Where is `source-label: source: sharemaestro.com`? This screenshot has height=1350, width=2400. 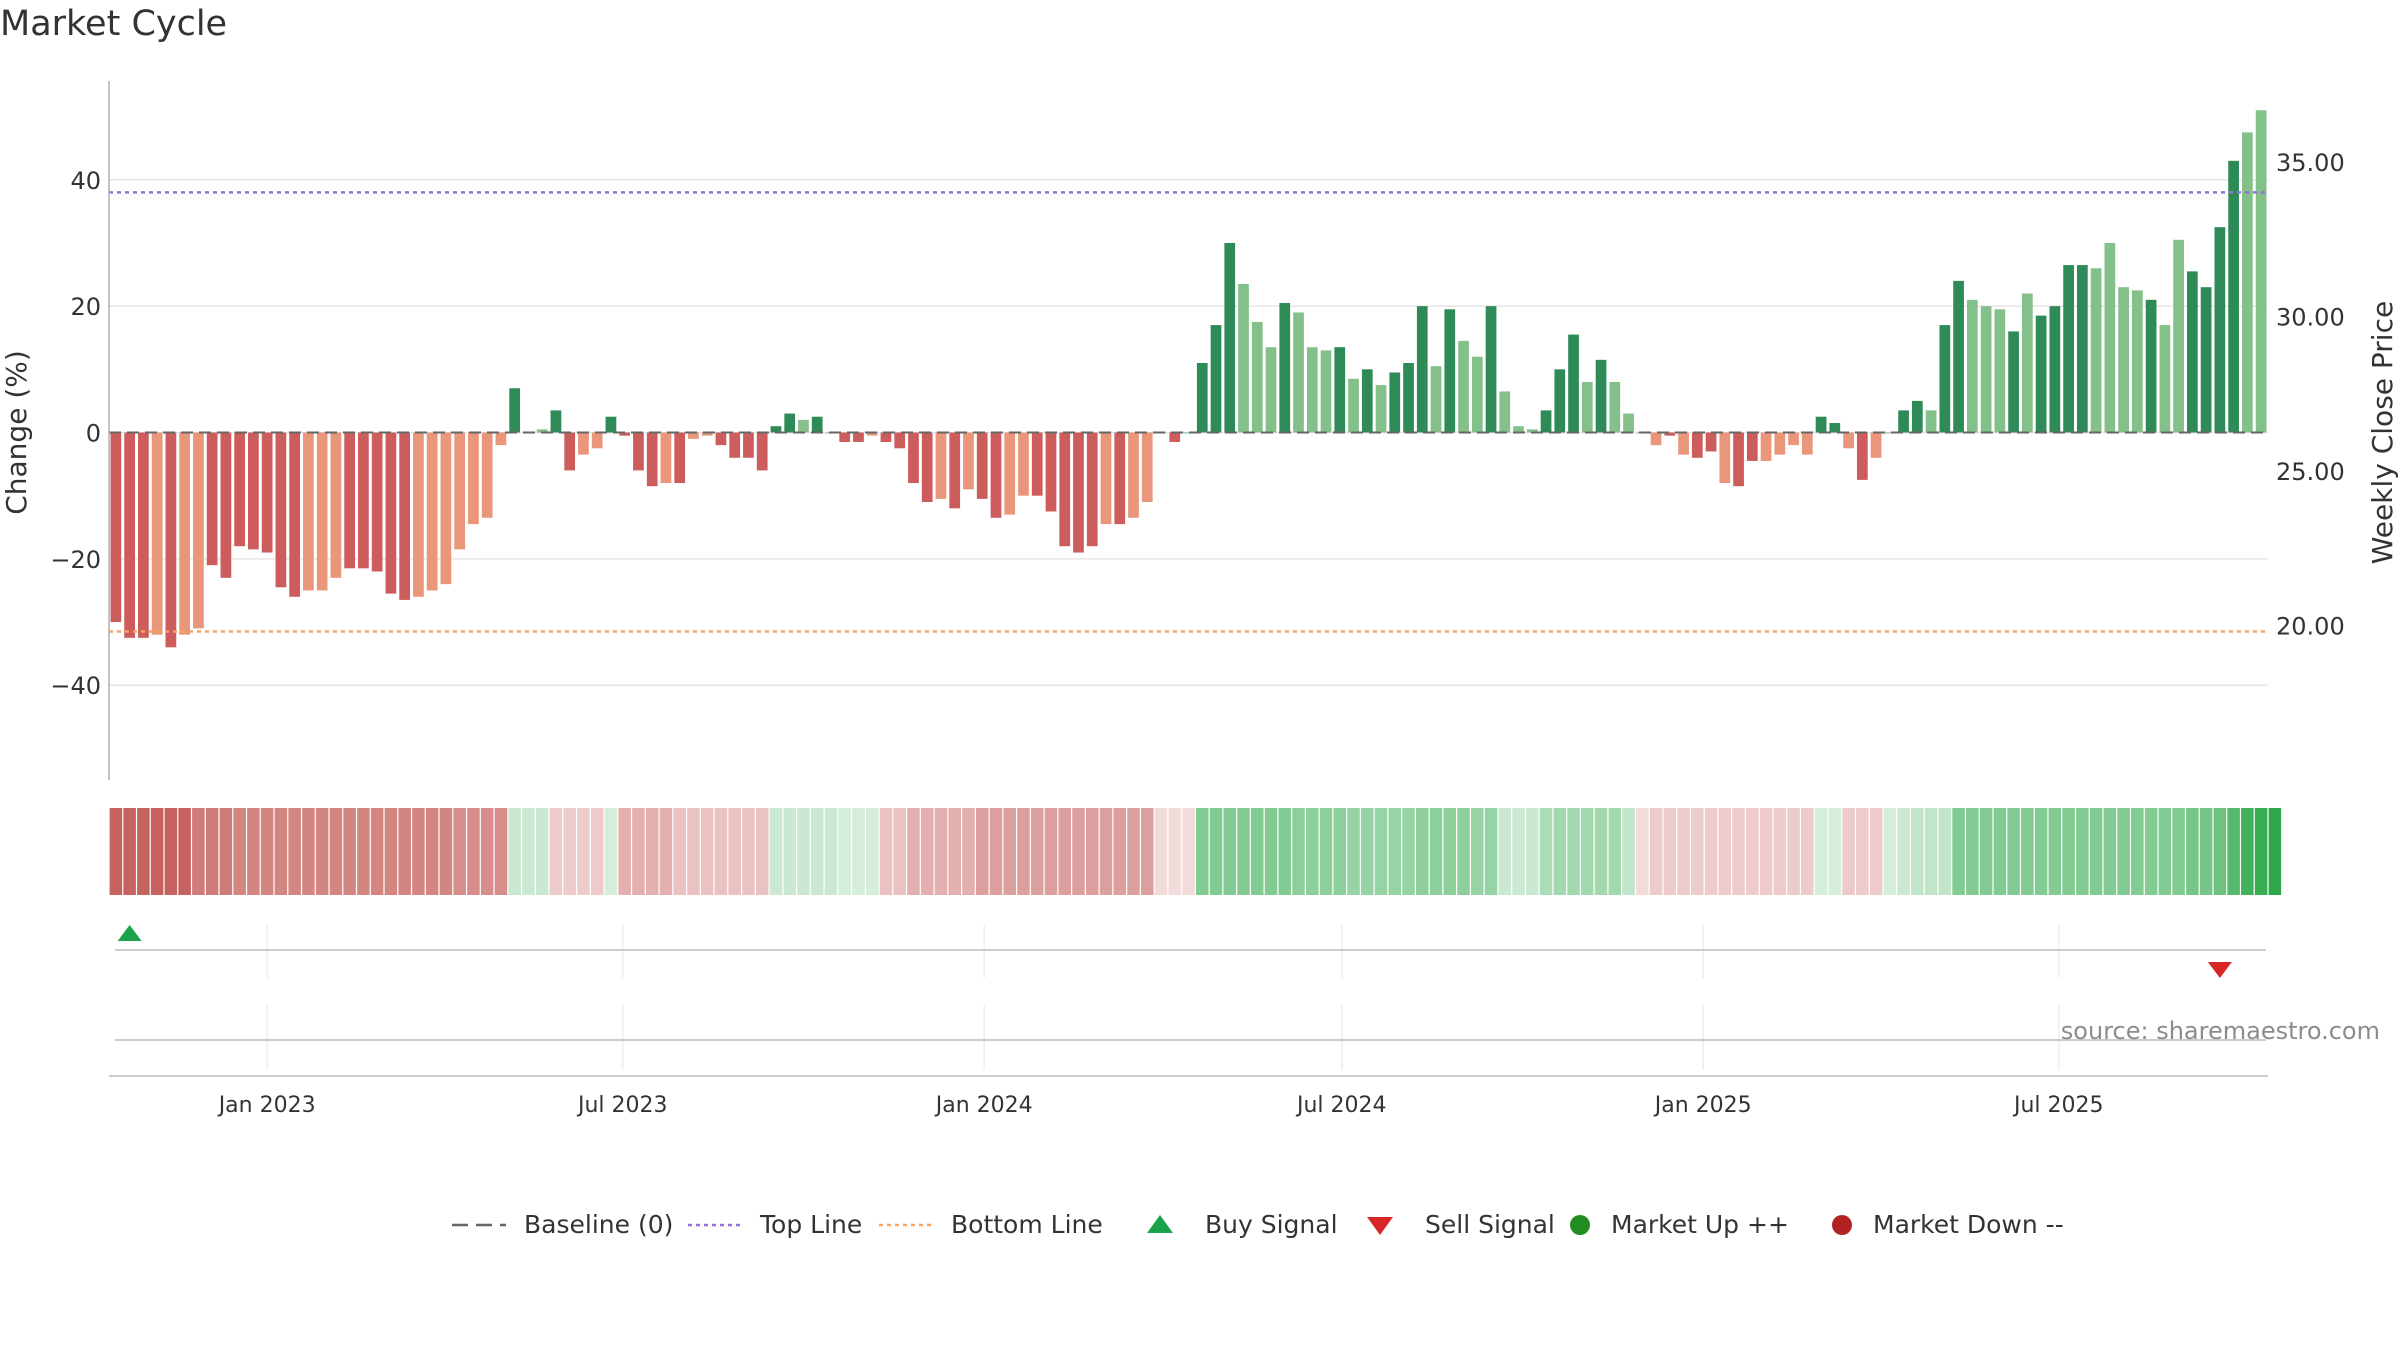
source-label: source: sharemaestro.com is located at coordinates (2220, 1031).